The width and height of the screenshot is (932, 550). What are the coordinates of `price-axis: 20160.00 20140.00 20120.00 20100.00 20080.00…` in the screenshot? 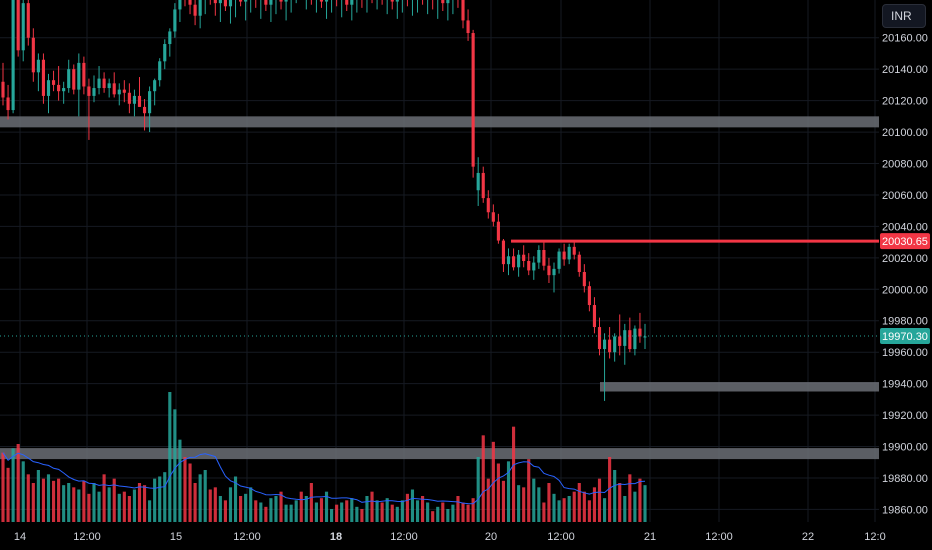 It's located at (905, 275).